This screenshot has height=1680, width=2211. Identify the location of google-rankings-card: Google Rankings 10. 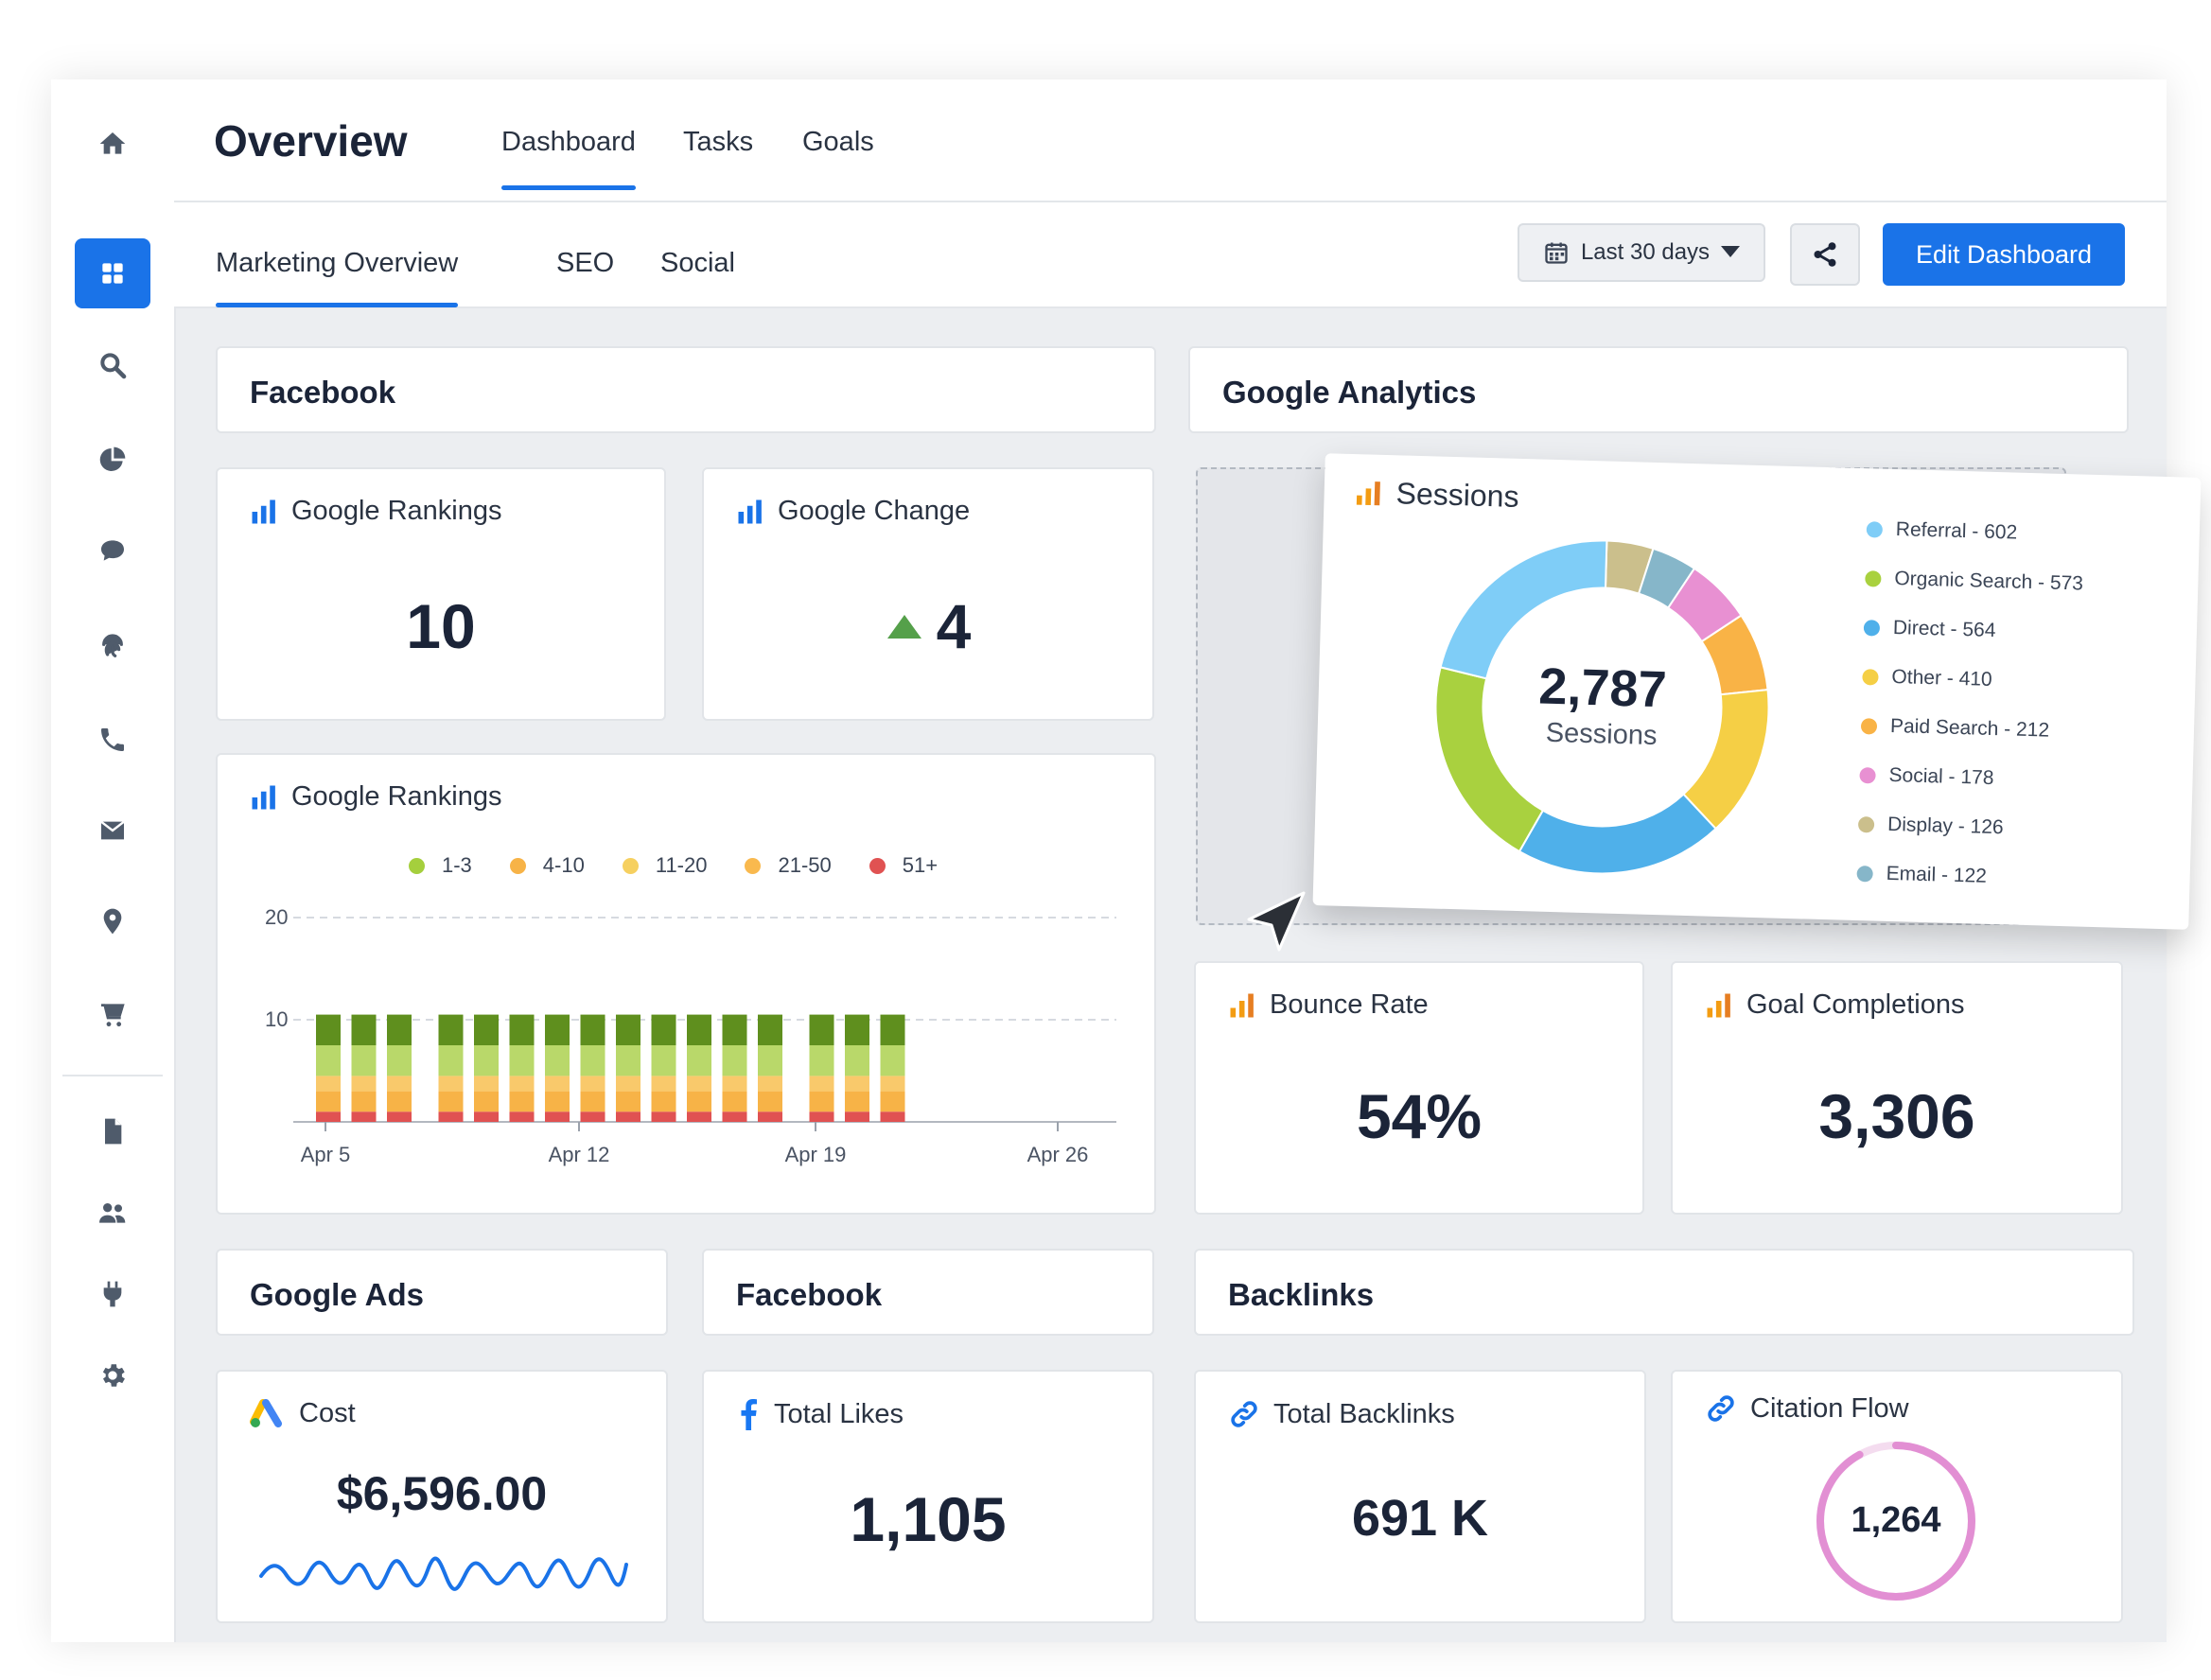
(441, 594).